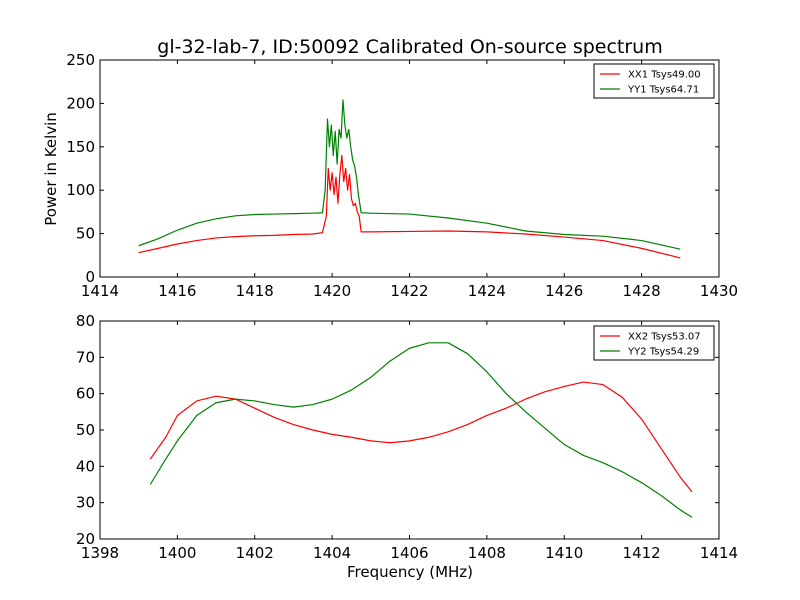 The image size is (800, 600). What do you see at coordinates (663, 352) in the screenshot?
I see `legend-entry-label: YY2 Tsys54.29` at bounding box center [663, 352].